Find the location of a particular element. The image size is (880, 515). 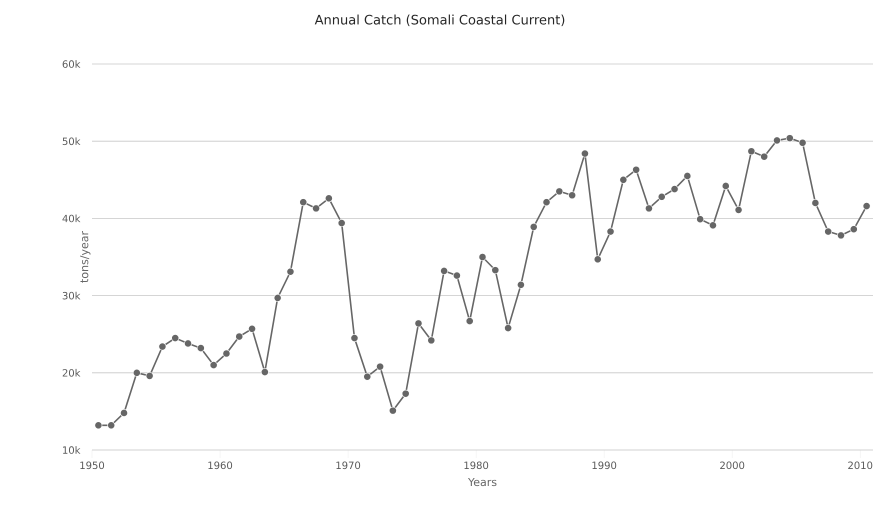

y-tick-label: 40k is located at coordinates (71, 218).